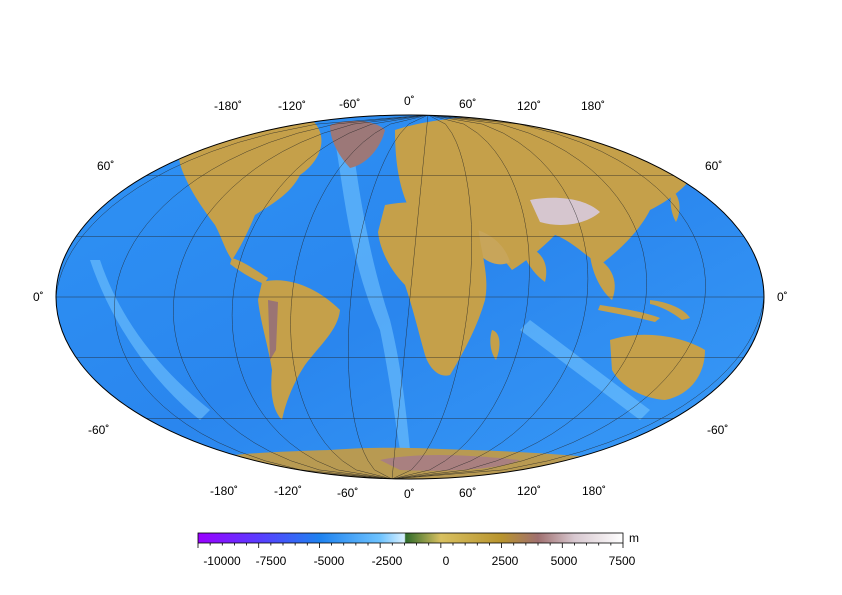 The height and width of the screenshot is (595, 842). What do you see at coordinates (450, 463) in the screenshot?
I see `antarctica-highland` at bounding box center [450, 463].